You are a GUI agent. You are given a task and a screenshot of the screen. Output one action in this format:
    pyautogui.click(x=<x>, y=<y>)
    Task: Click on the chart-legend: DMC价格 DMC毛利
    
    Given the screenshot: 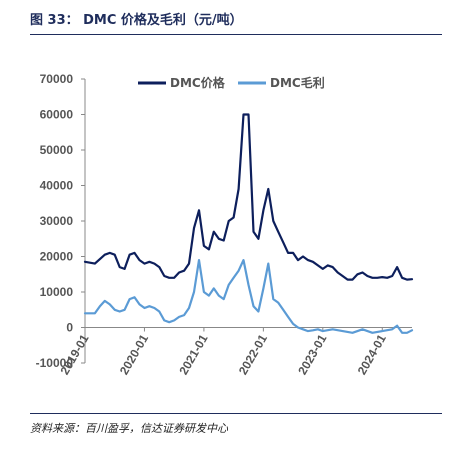 What is the action you would take?
    pyautogui.click(x=231, y=82)
    